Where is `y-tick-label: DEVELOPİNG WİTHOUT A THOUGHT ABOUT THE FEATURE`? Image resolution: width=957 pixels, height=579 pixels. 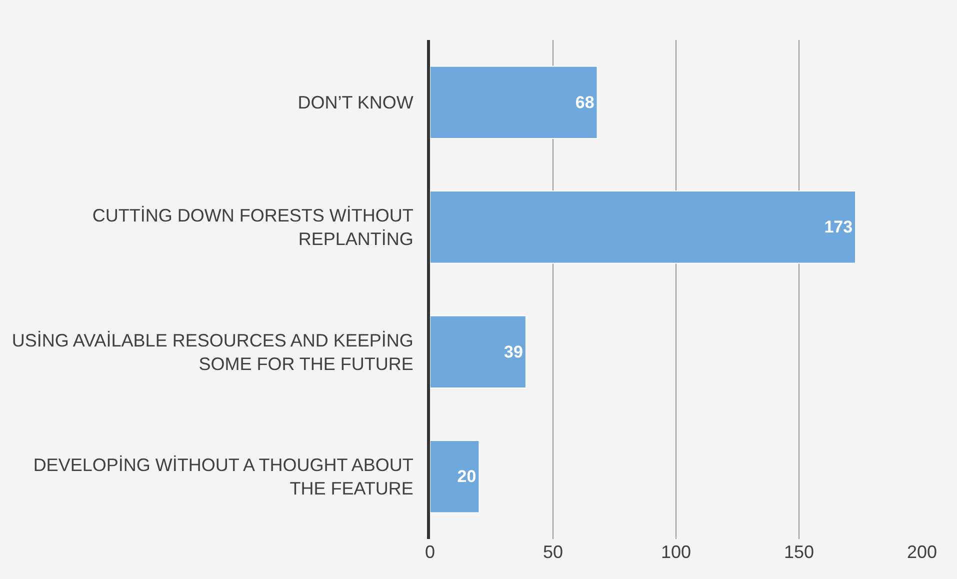
y-tick-label: DEVELOPİNG WİTHOUT A THOUGHT ABOUT THE FEATURE is located at coordinates (223, 477).